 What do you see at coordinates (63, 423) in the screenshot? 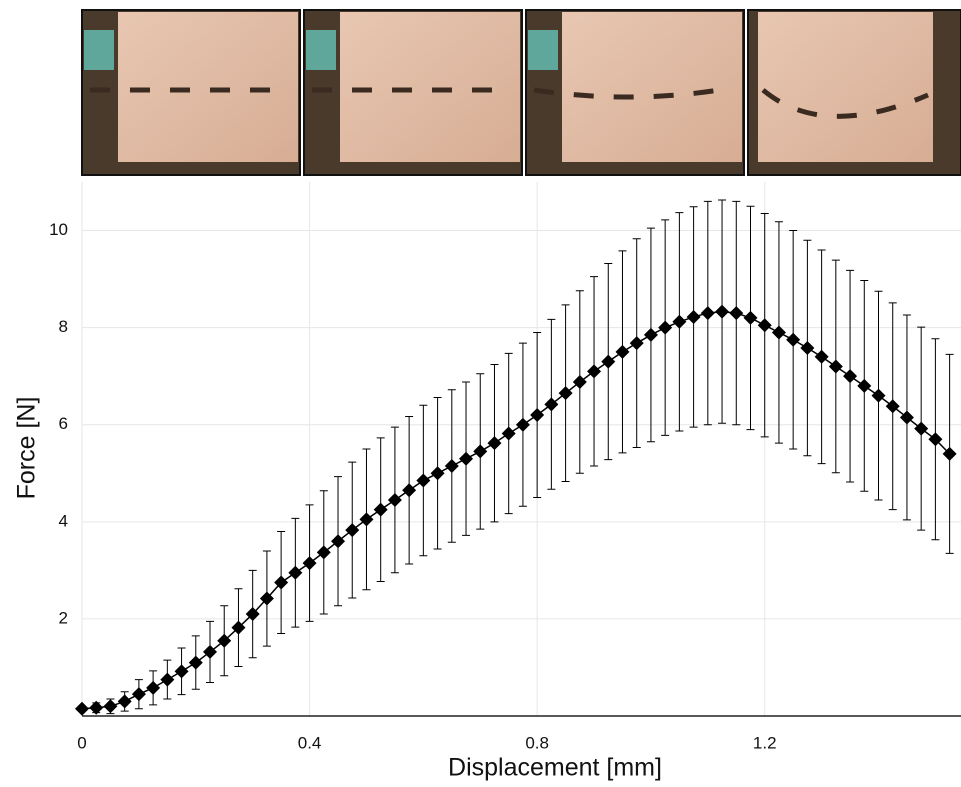
I see `y-tick-label: 6` at bounding box center [63, 423].